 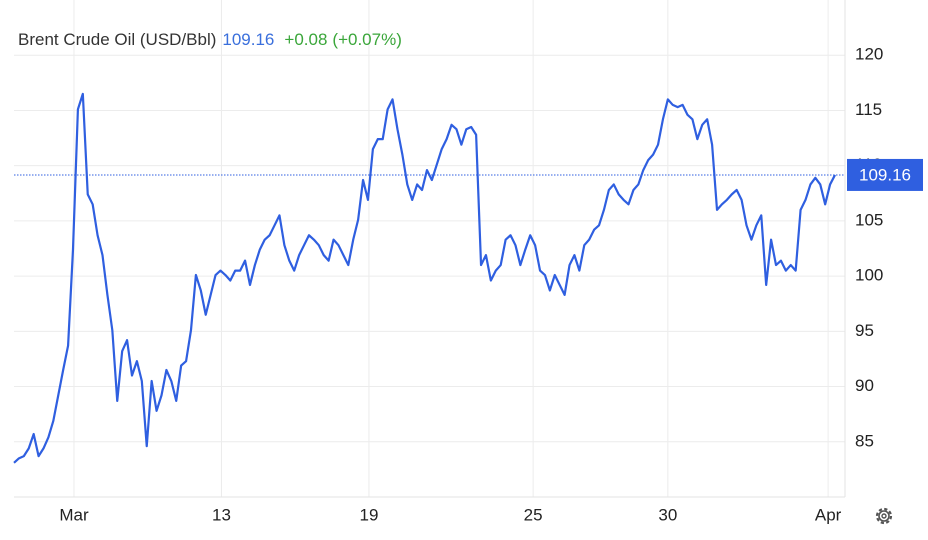 I want to click on x-tick-label: Apr, so click(x=828, y=514).